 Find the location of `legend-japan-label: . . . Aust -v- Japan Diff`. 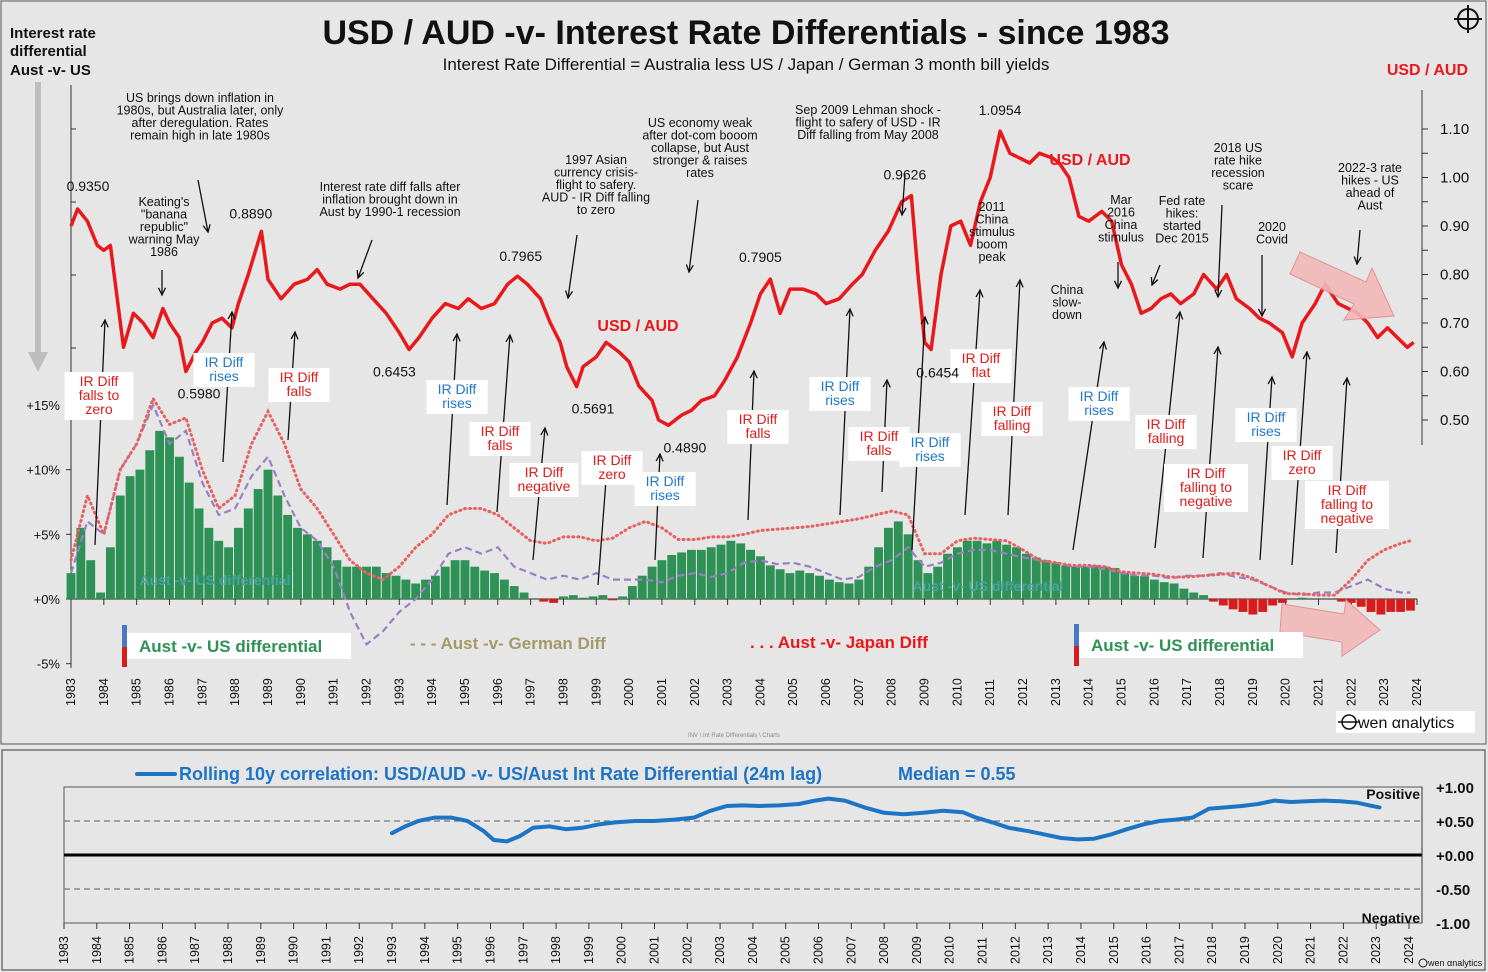

legend-japan-label: . . . Aust -v- Japan Diff is located at coordinates (839, 642).